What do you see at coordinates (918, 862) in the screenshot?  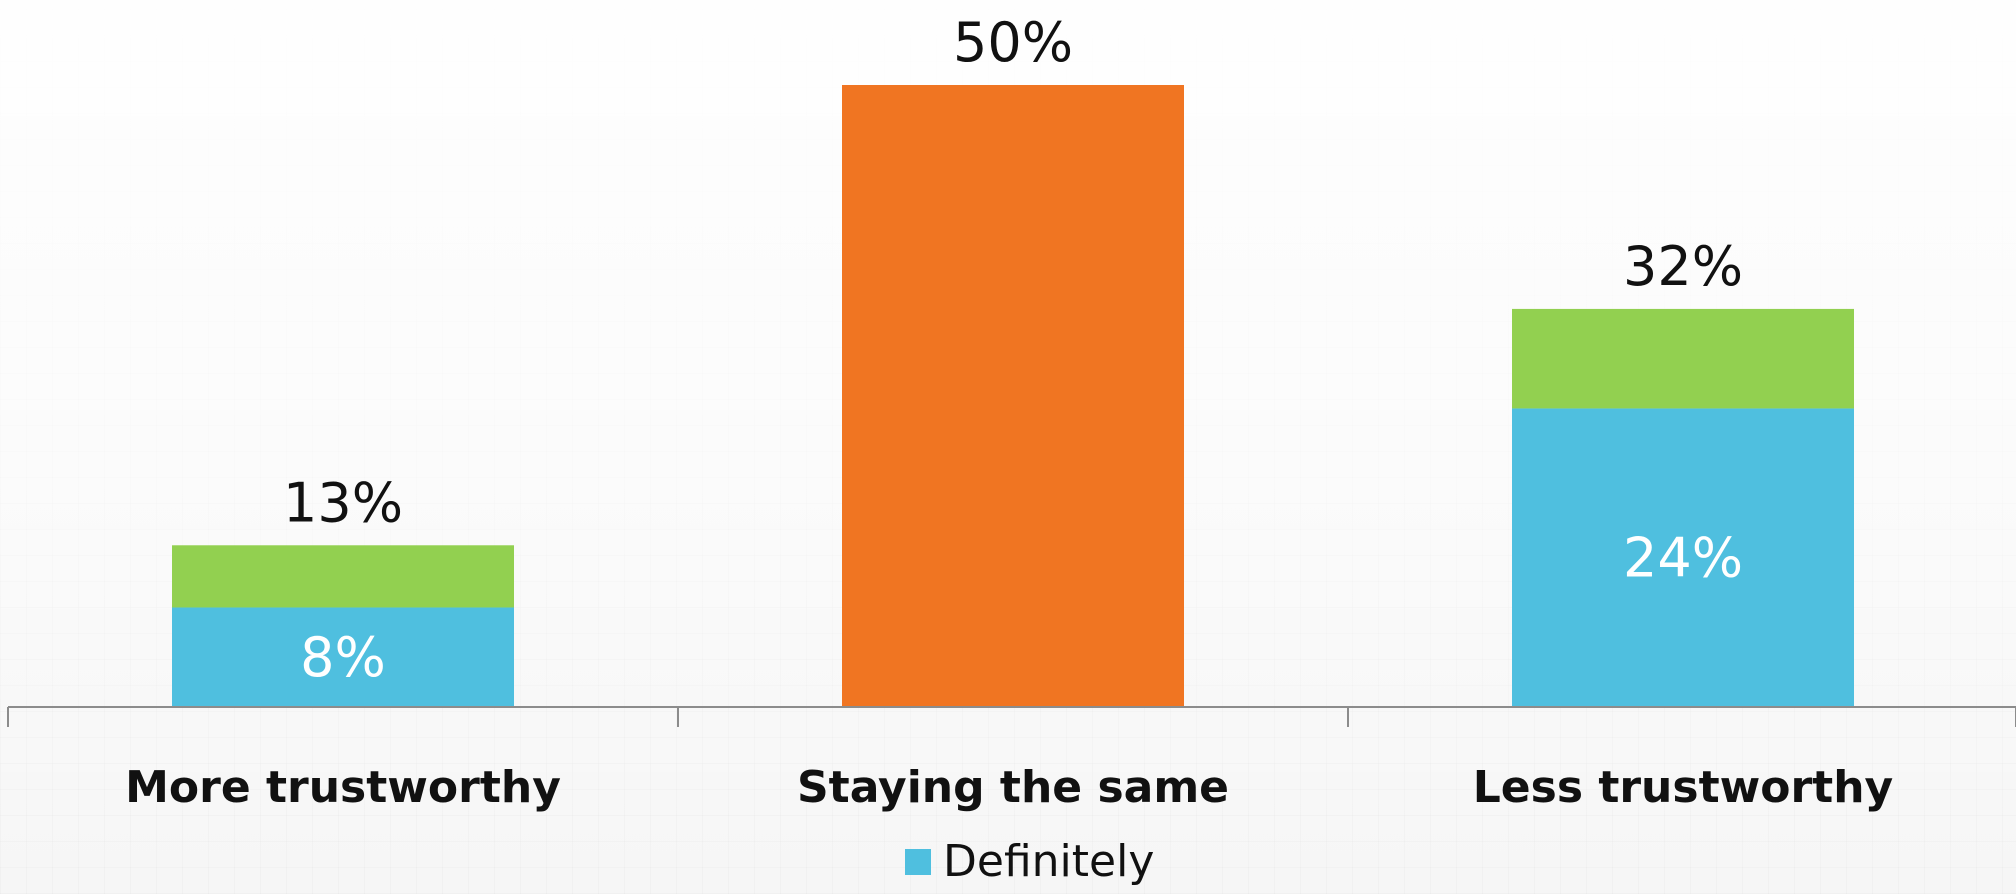 I see `legend-swatch-definitely` at bounding box center [918, 862].